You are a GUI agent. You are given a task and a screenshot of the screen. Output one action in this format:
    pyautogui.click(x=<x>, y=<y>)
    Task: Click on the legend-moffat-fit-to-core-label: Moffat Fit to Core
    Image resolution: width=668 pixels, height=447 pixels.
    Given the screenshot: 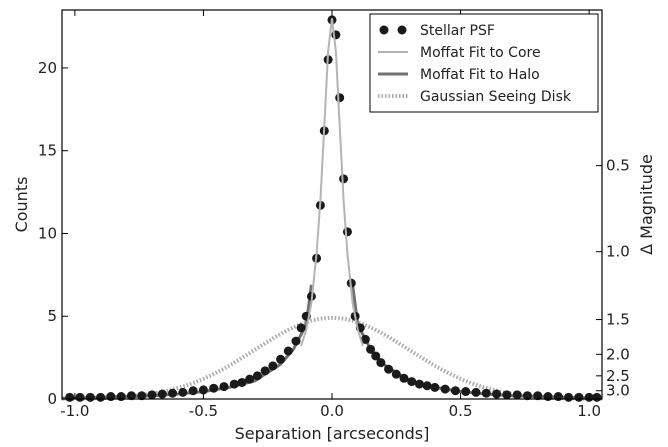 What is the action you would take?
    pyautogui.click(x=480, y=53)
    